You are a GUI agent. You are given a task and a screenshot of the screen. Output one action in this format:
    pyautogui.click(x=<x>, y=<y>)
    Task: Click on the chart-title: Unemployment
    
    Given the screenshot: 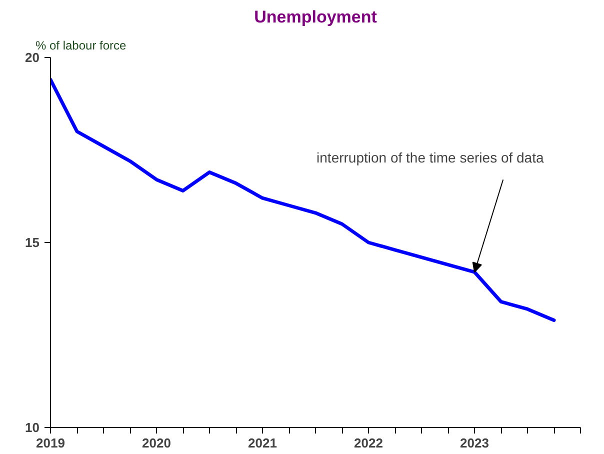 What is the action you would take?
    pyautogui.click(x=316, y=17)
    